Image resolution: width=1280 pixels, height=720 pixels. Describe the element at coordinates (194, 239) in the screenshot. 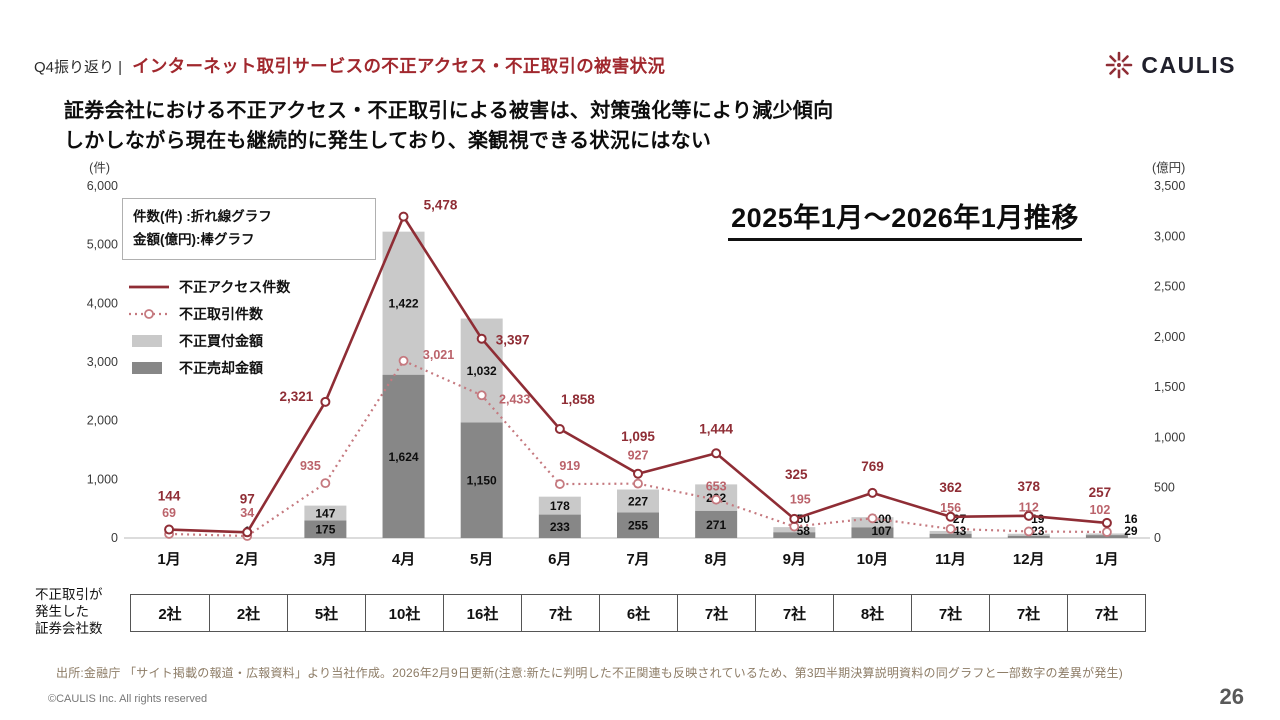

I see `legend-note-line2: 金額(億円):棒グラフ` at that location.